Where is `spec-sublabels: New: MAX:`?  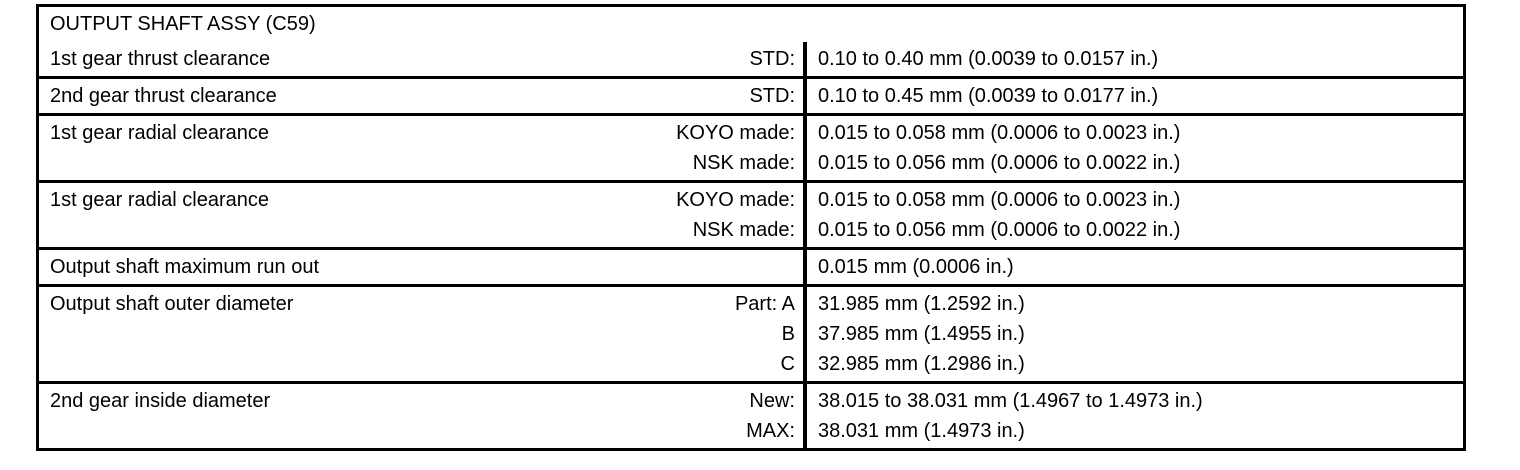 spec-sublabels: New: MAX: is located at coordinates (770, 416).